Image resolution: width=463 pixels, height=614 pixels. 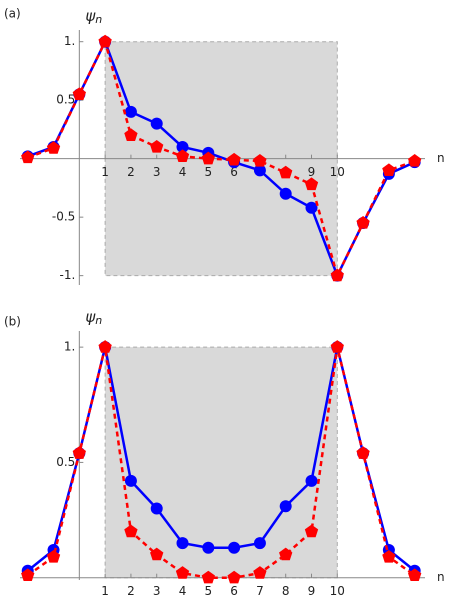 What do you see at coordinates (260, 591) in the screenshot?
I see `x-tick-label: 7` at bounding box center [260, 591].